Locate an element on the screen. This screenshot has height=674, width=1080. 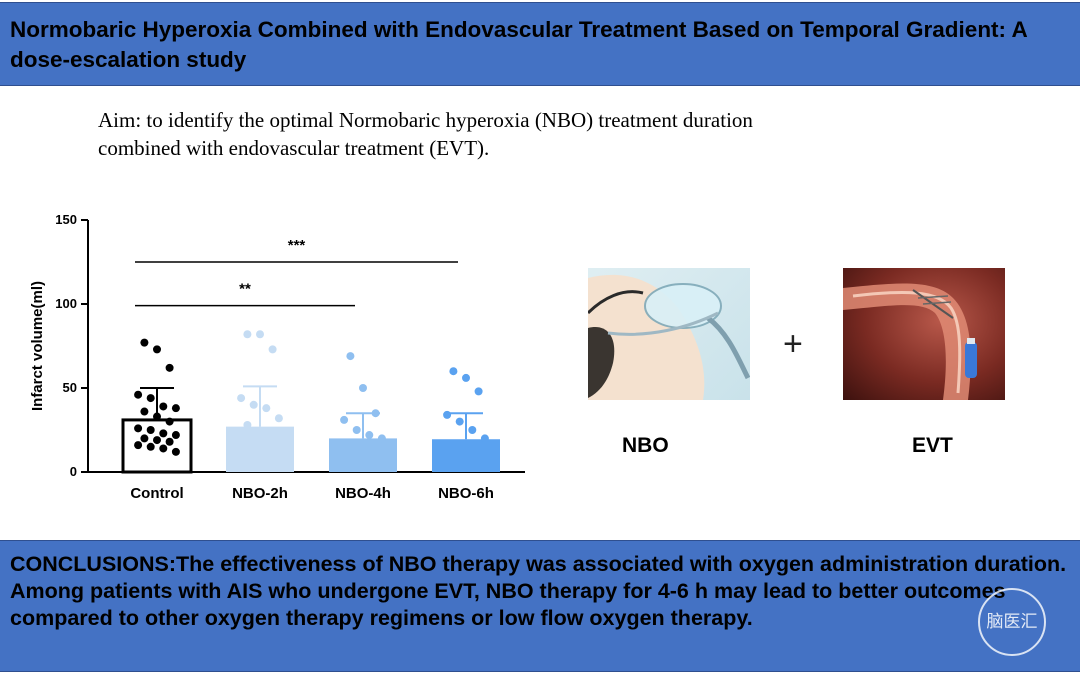
y-axis-label: Infarct volume(ml) is located at coordinates (37, 346).